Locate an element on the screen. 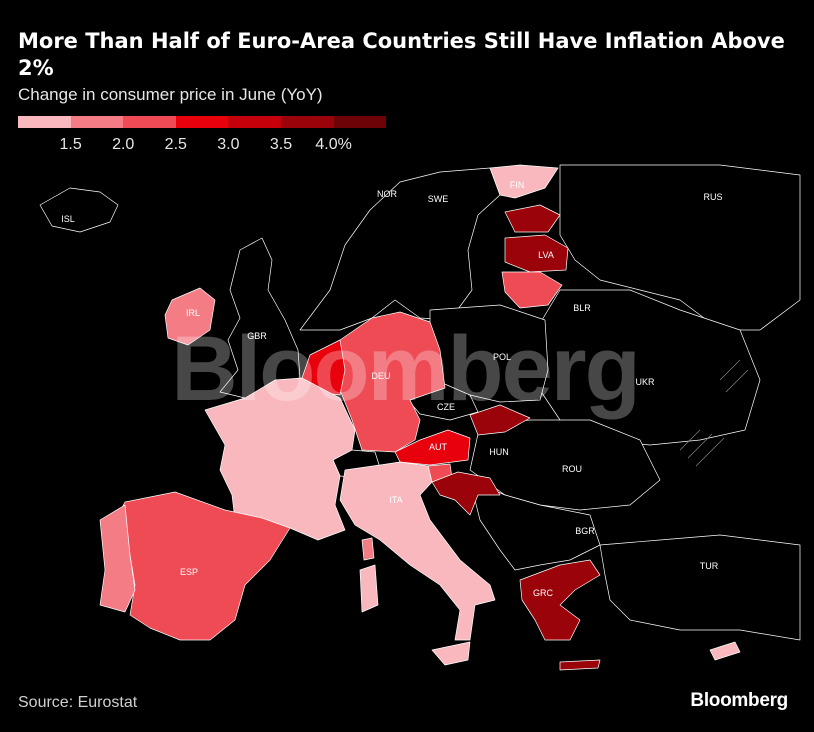  corsica-shape is located at coordinates (368, 549).